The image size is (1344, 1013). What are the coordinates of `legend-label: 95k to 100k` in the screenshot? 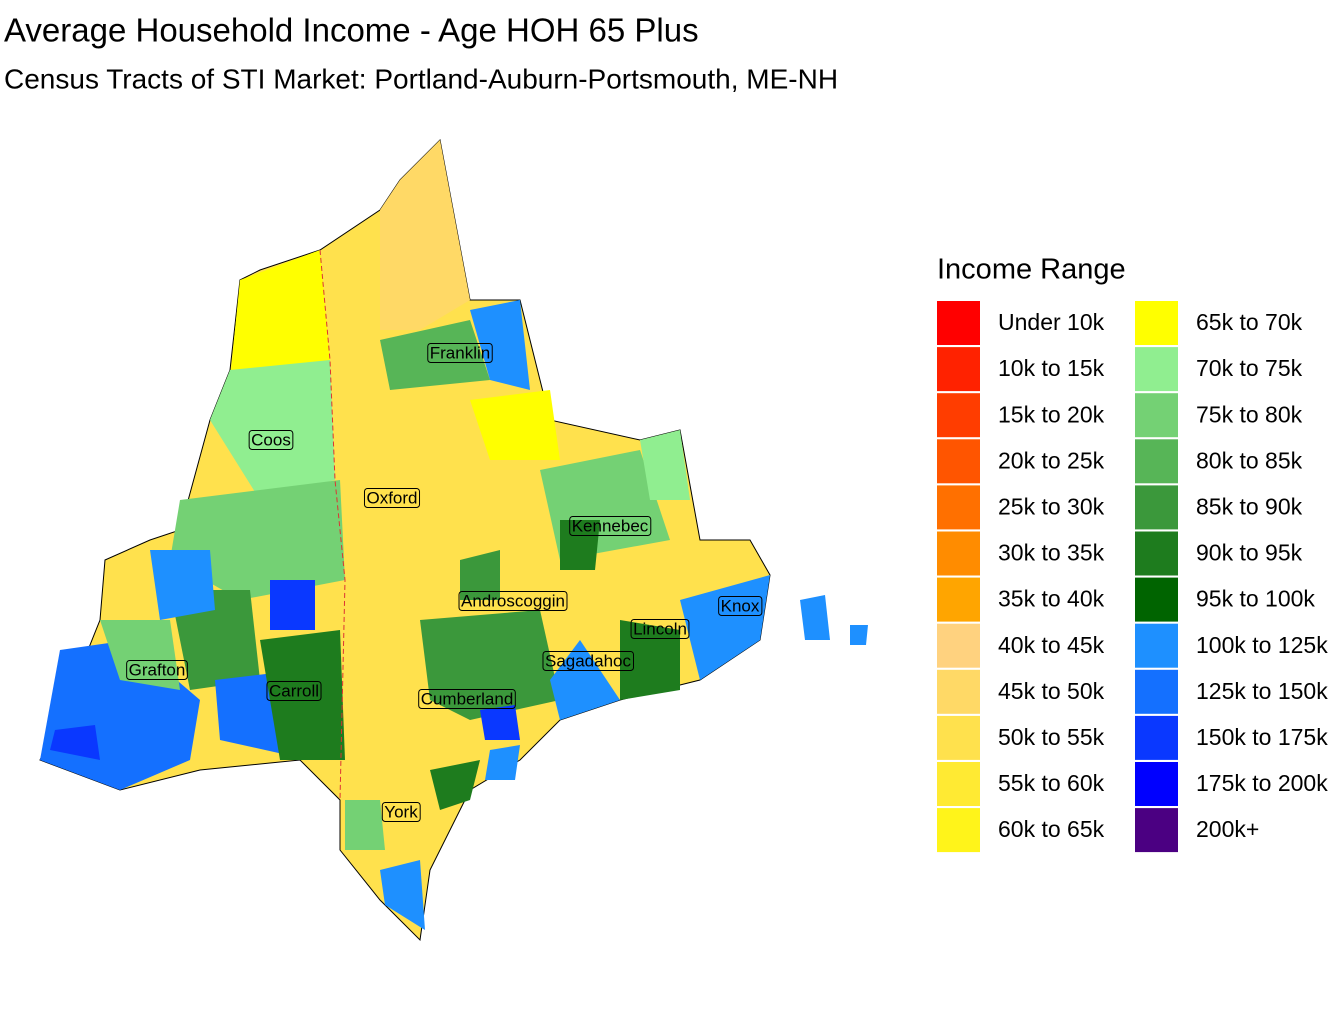 It's located at (1255, 599).